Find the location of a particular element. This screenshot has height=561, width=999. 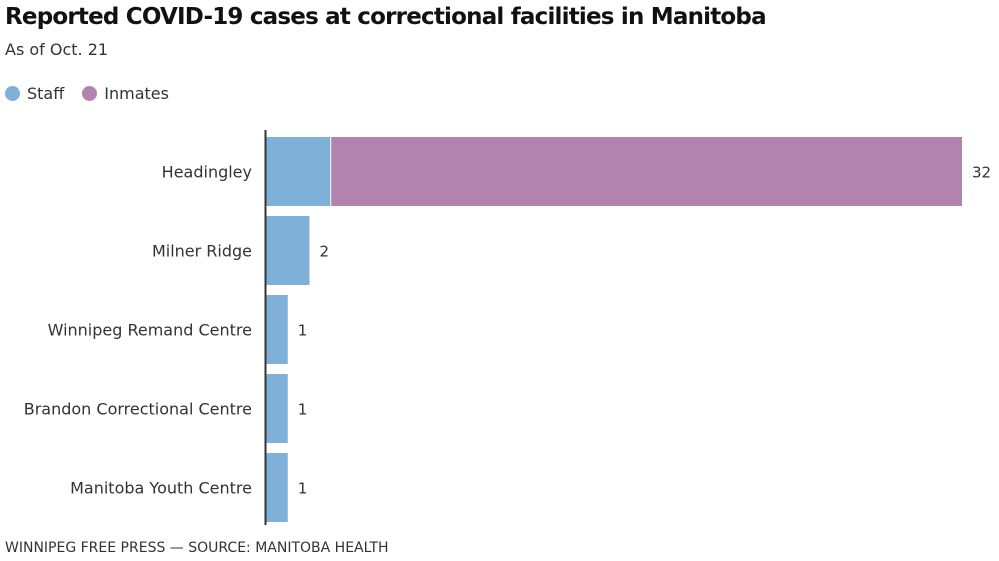

legend-item-inmates: Inmates is located at coordinates (125, 93).